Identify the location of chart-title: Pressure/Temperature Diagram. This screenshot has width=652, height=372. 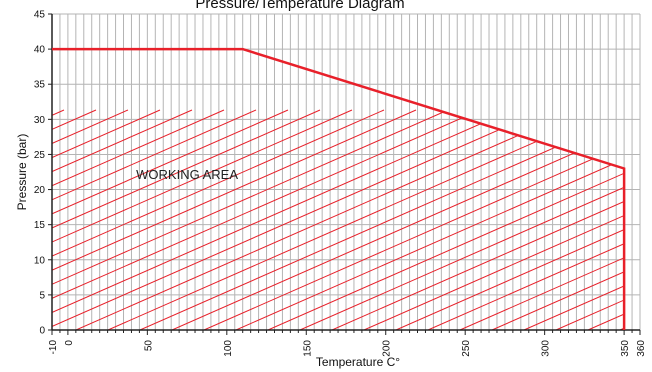
(299, 6).